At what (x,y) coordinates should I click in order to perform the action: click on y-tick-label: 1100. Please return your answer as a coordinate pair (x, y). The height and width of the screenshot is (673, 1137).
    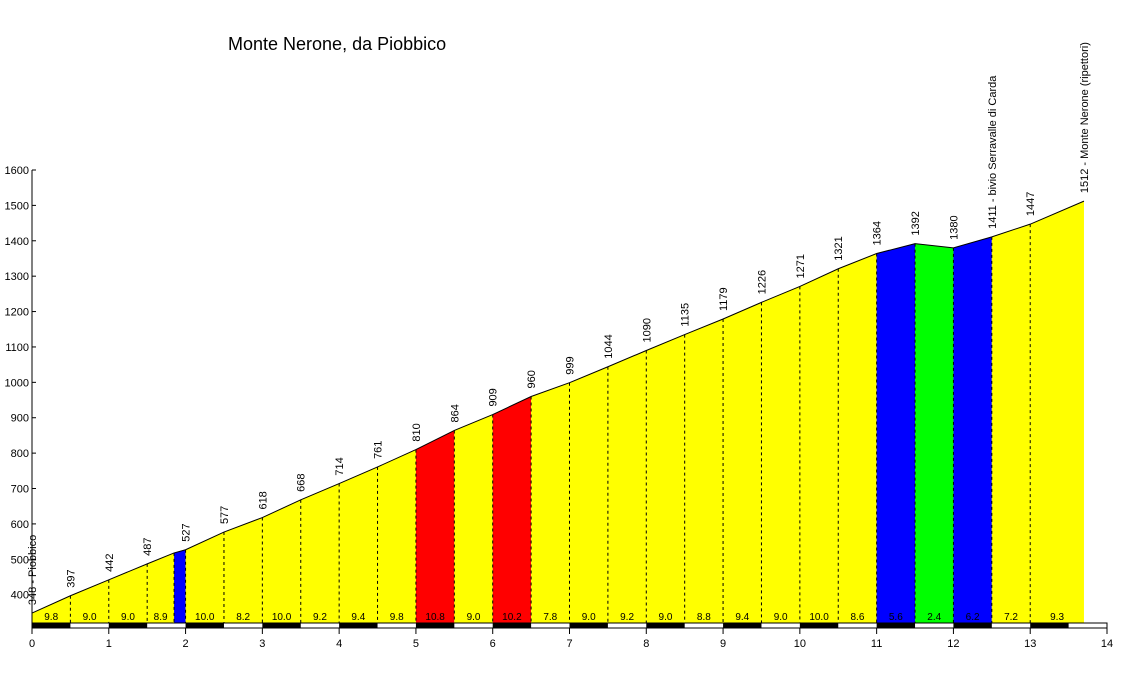
    Looking at the image, I should click on (17, 348).